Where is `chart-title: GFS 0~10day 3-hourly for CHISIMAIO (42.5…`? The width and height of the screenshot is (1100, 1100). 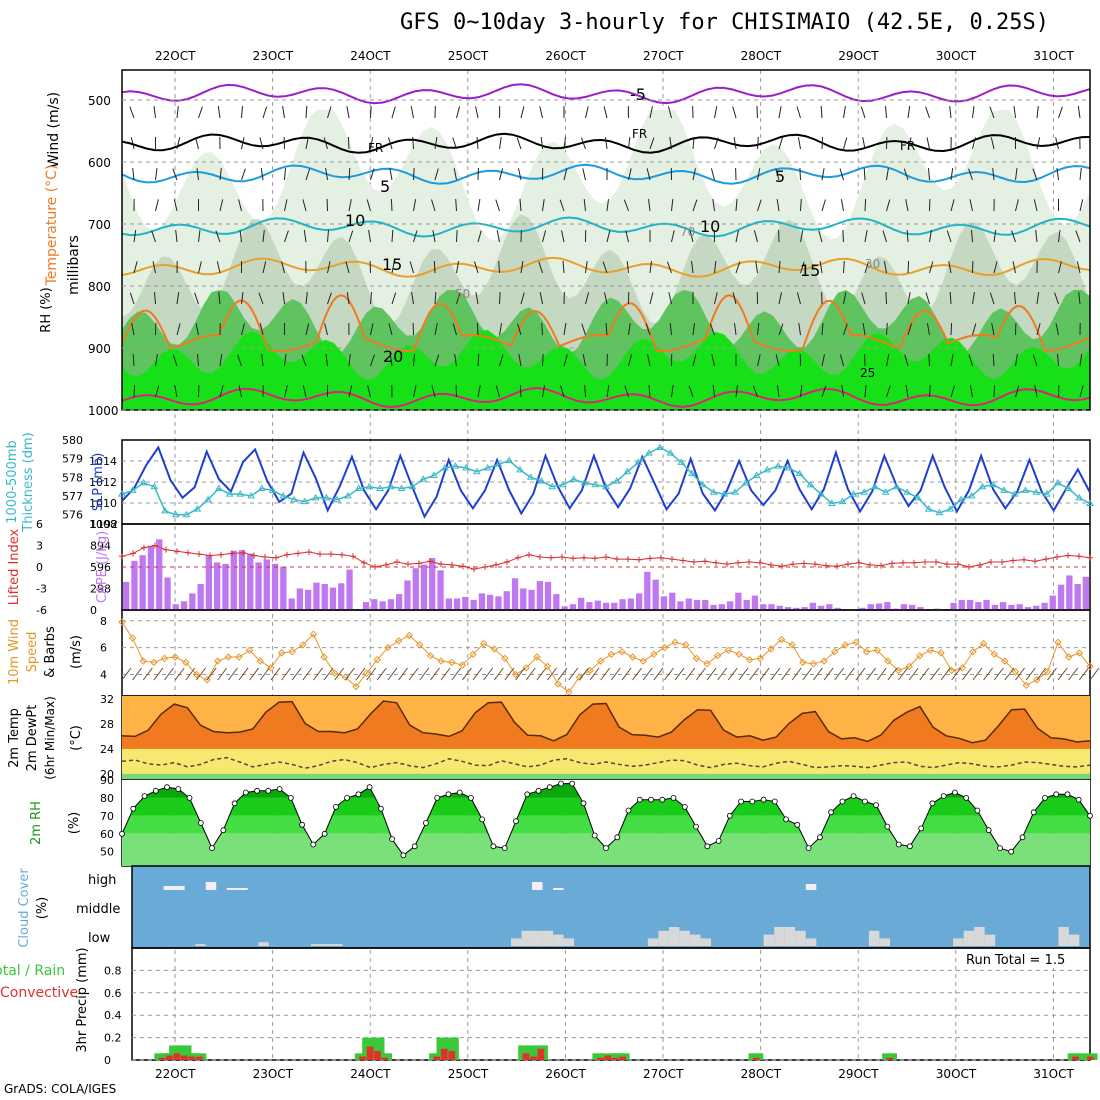
chart-title: GFS 0~10day 3-hourly for CHISIMAIO (42.5… is located at coordinates (725, 22).